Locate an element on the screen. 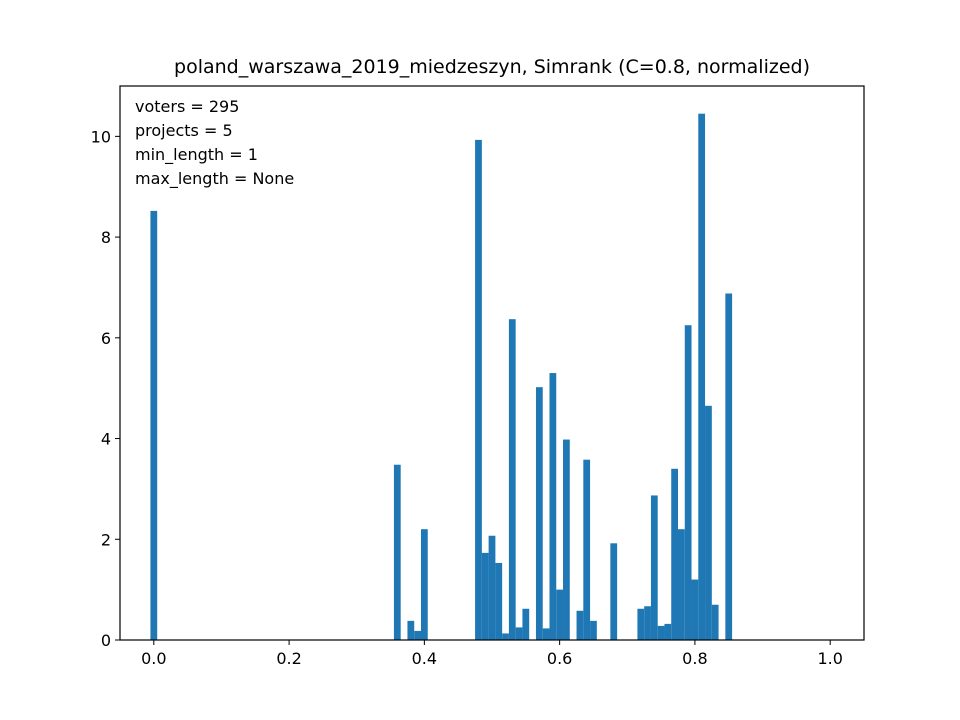 This screenshot has height=720, width=960. x-tick-label: 0.6 is located at coordinates (559, 658).